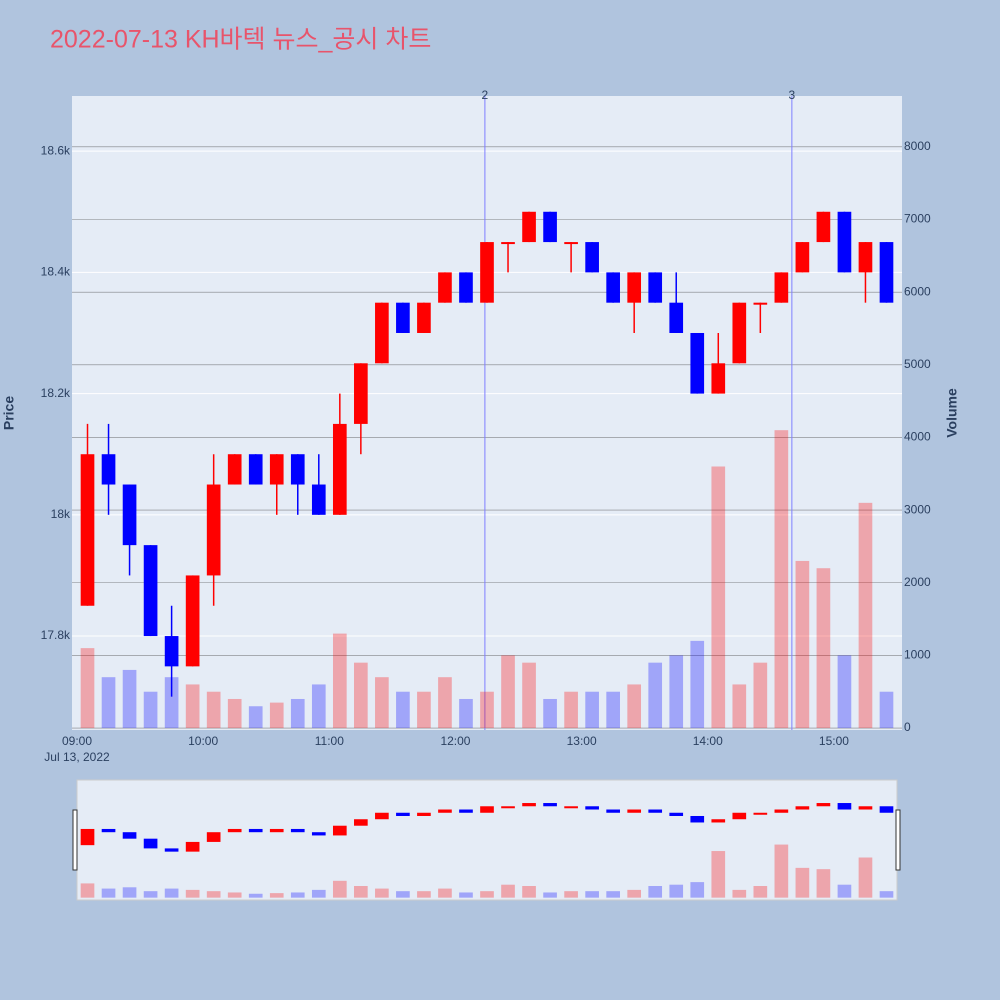 Image resolution: width=1000 pixels, height=1000 pixels. Describe the element at coordinates (917, 146) in the screenshot. I see `y2-tick-label: 8000` at that location.